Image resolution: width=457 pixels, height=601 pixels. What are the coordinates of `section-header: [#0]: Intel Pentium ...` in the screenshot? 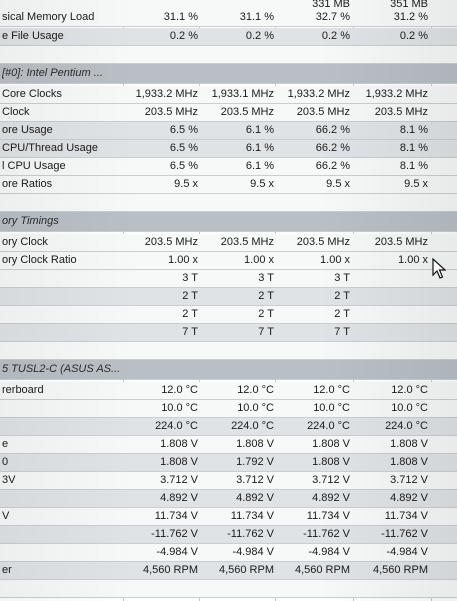 It's located at (228, 74).